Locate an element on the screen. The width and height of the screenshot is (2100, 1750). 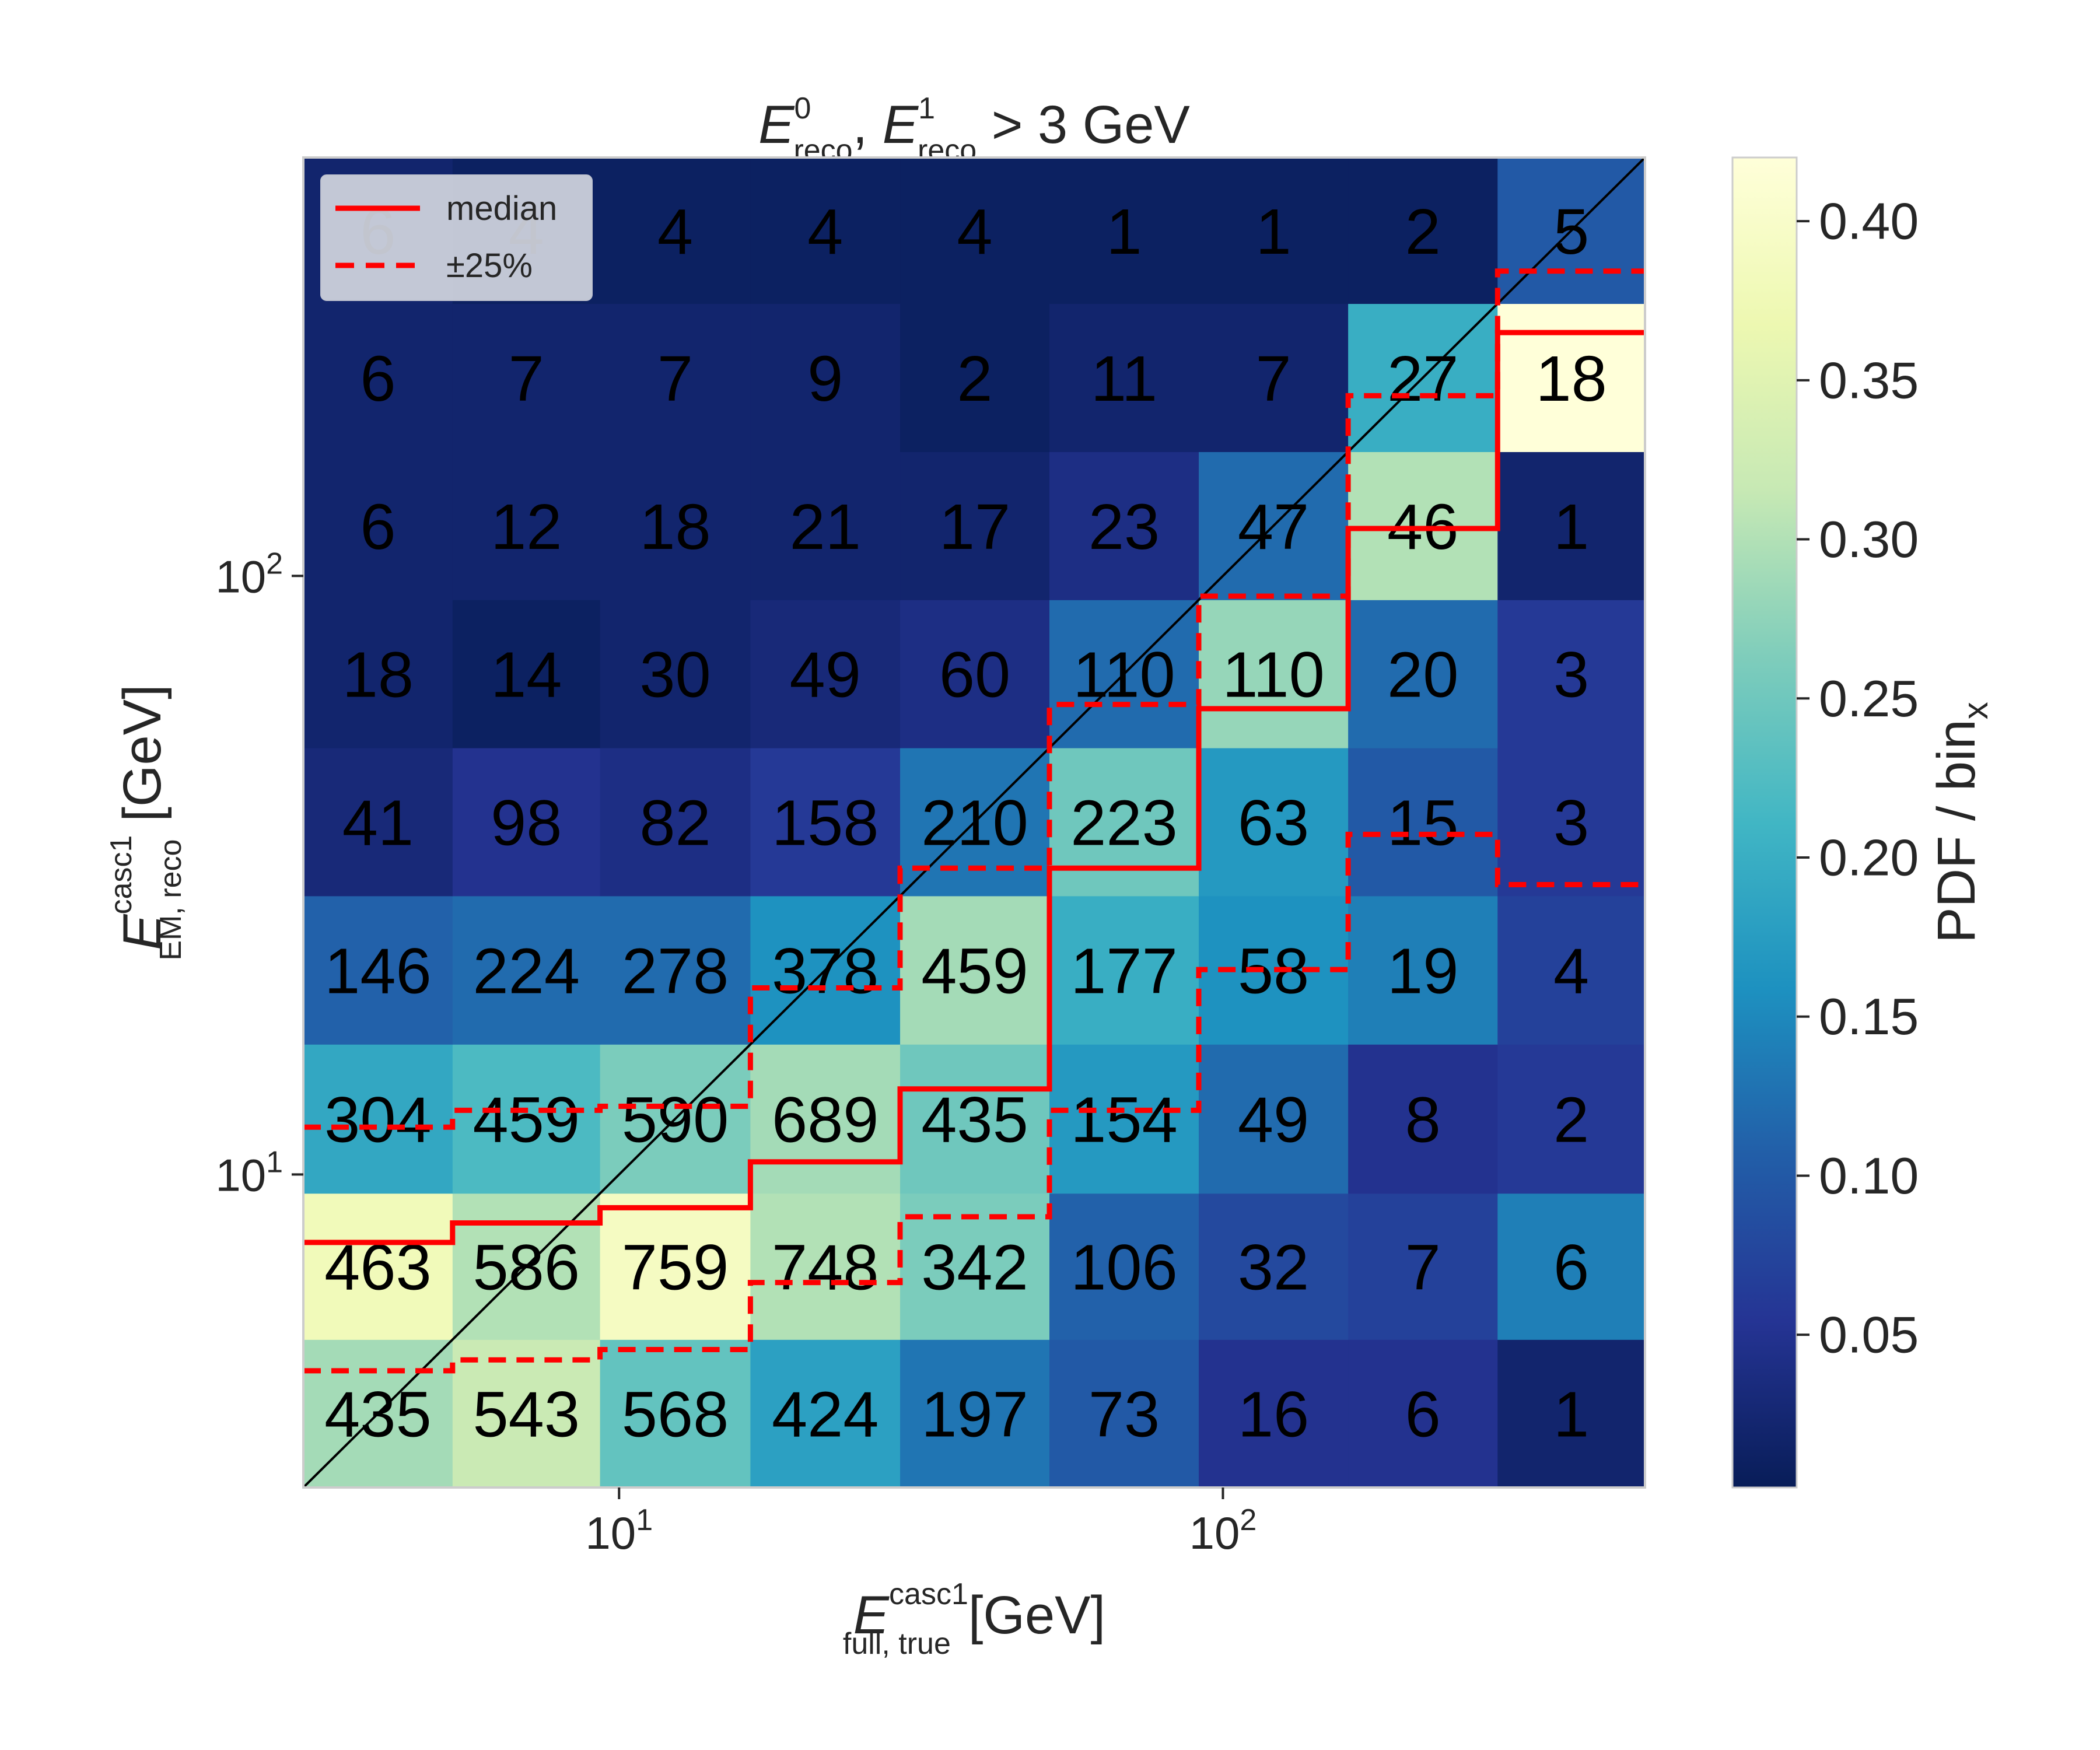
heatmap-cell-count: 278 is located at coordinates (675, 971).